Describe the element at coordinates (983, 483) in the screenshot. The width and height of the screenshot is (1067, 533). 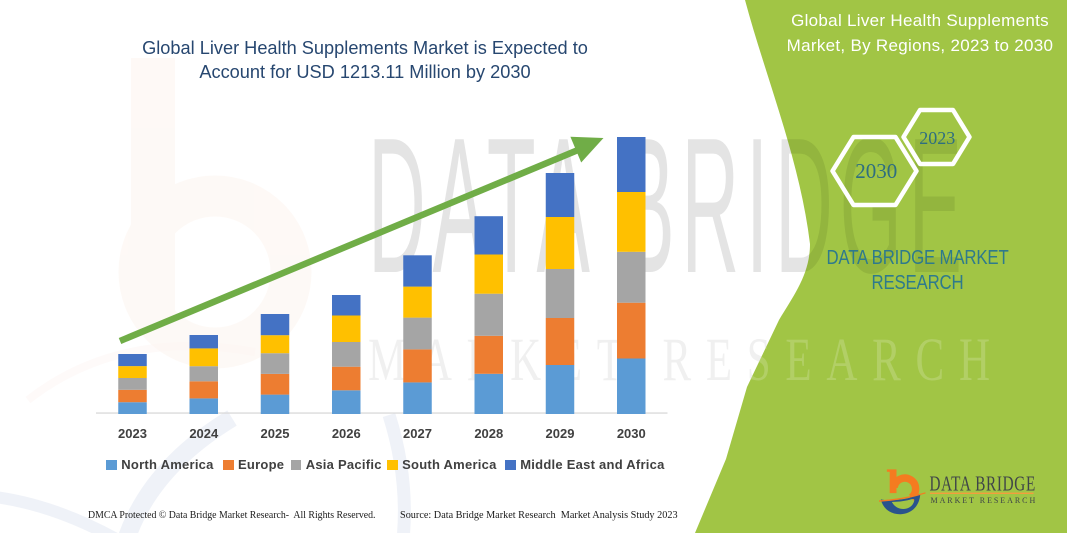
I see `svg-text: DATA BRIDGE` at that location.